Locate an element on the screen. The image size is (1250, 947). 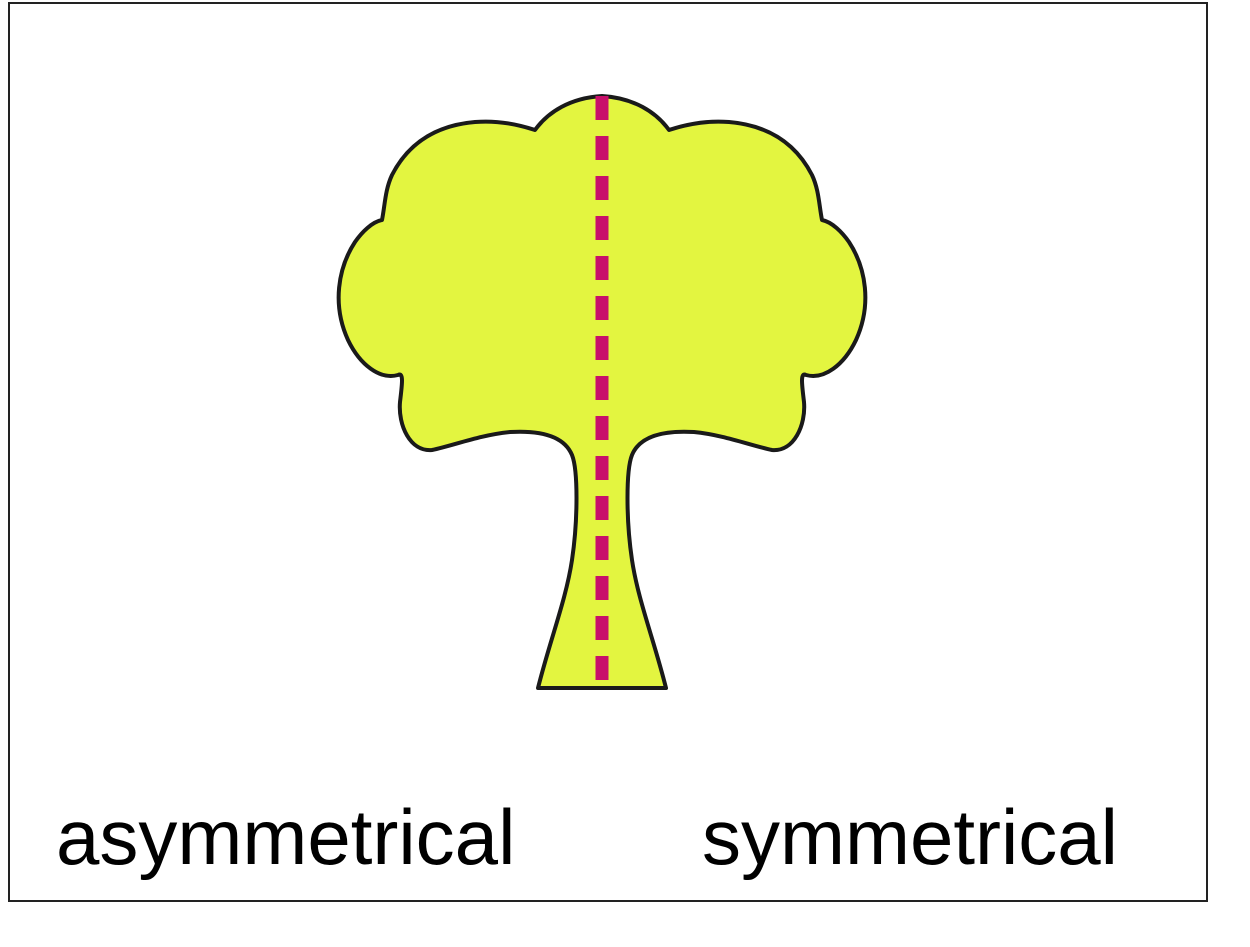
asymmetrical-option: asymmetrical is located at coordinates (286, 837).